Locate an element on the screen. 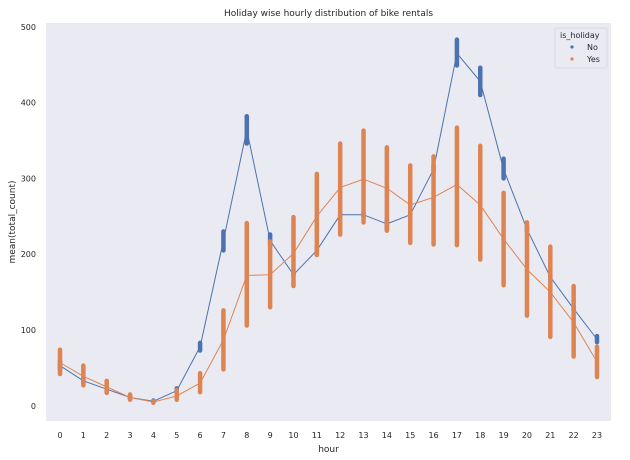 The height and width of the screenshot is (460, 630). x-tick-label: 12 is located at coordinates (340, 435).